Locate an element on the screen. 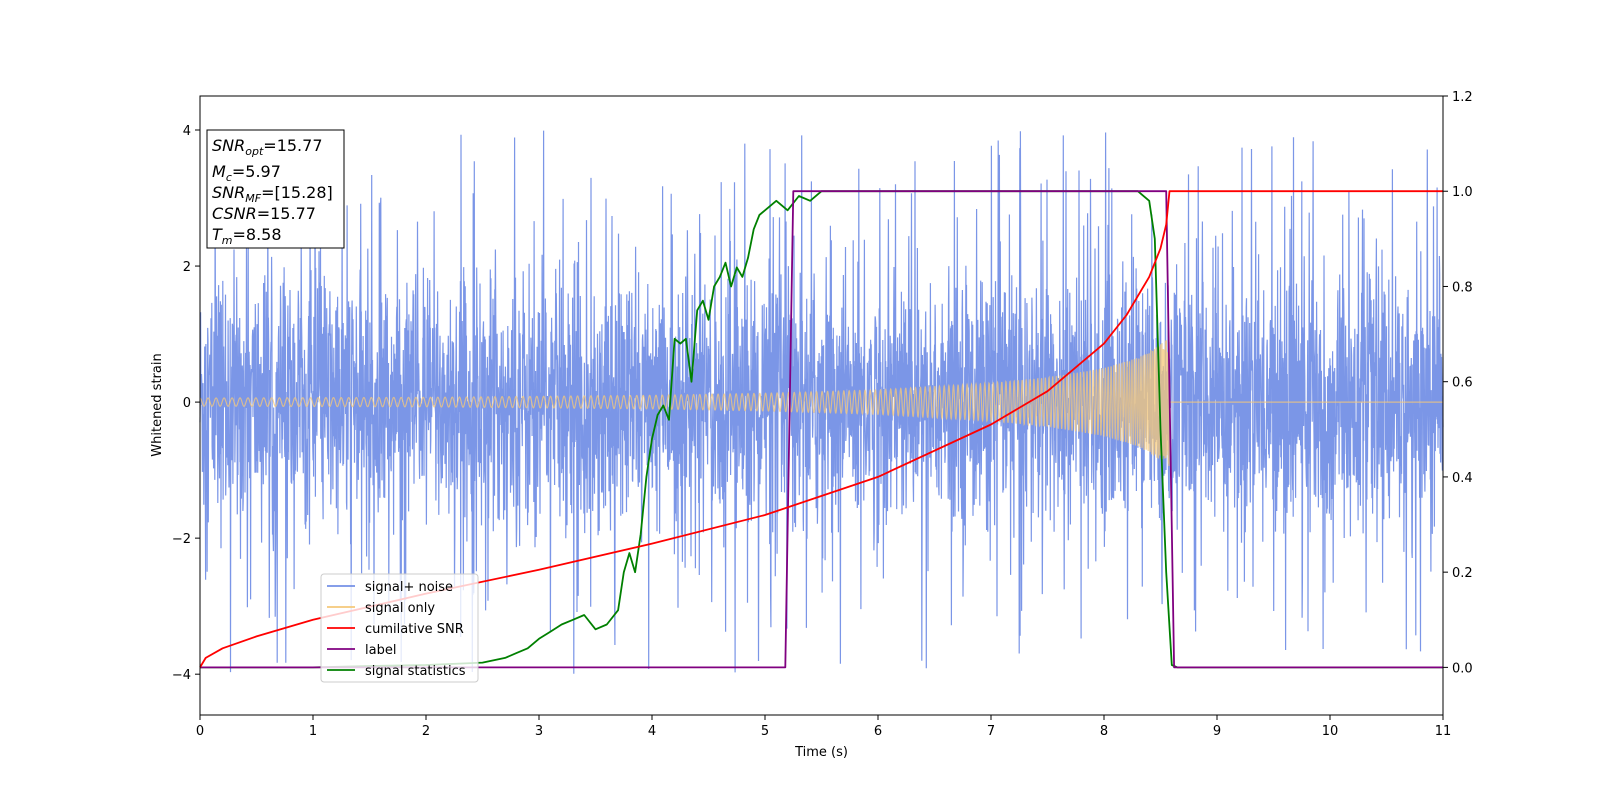 The width and height of the screenshot is (1600, 800). y-left-tick-label: 2 is located at coordinates (187, 267).